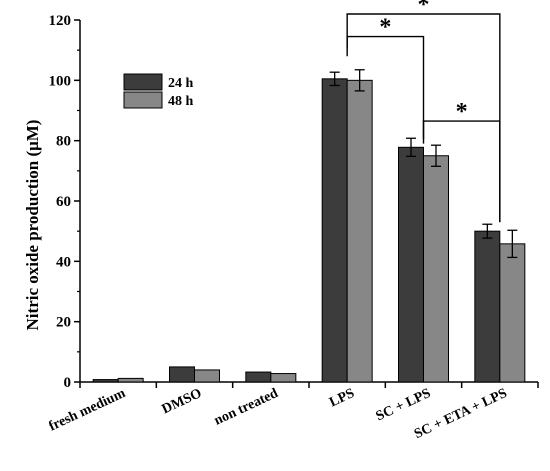 Image resolution: width=550 pixels, height=471 pixels. What do you see at coordinates (181, 83) in the screenshot?
I see `legend-label: 24 h` at bounding box center [181, 83].